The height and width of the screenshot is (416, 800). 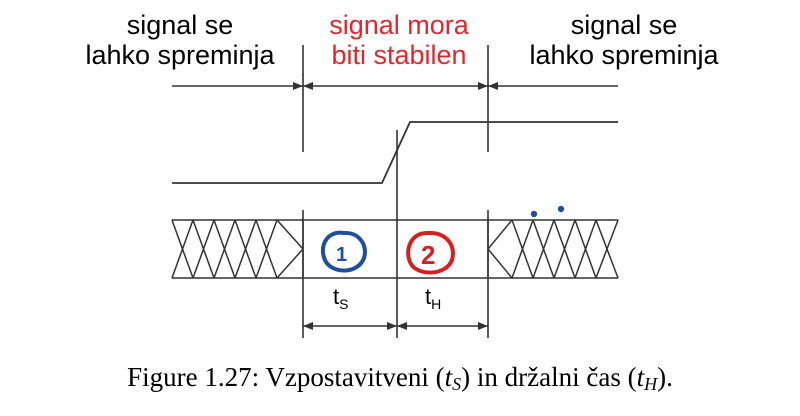 What do you see at coordinates (433, 298) in the screenshot?
I see `hold-time-label: tH` at bounding box center [433, 298].